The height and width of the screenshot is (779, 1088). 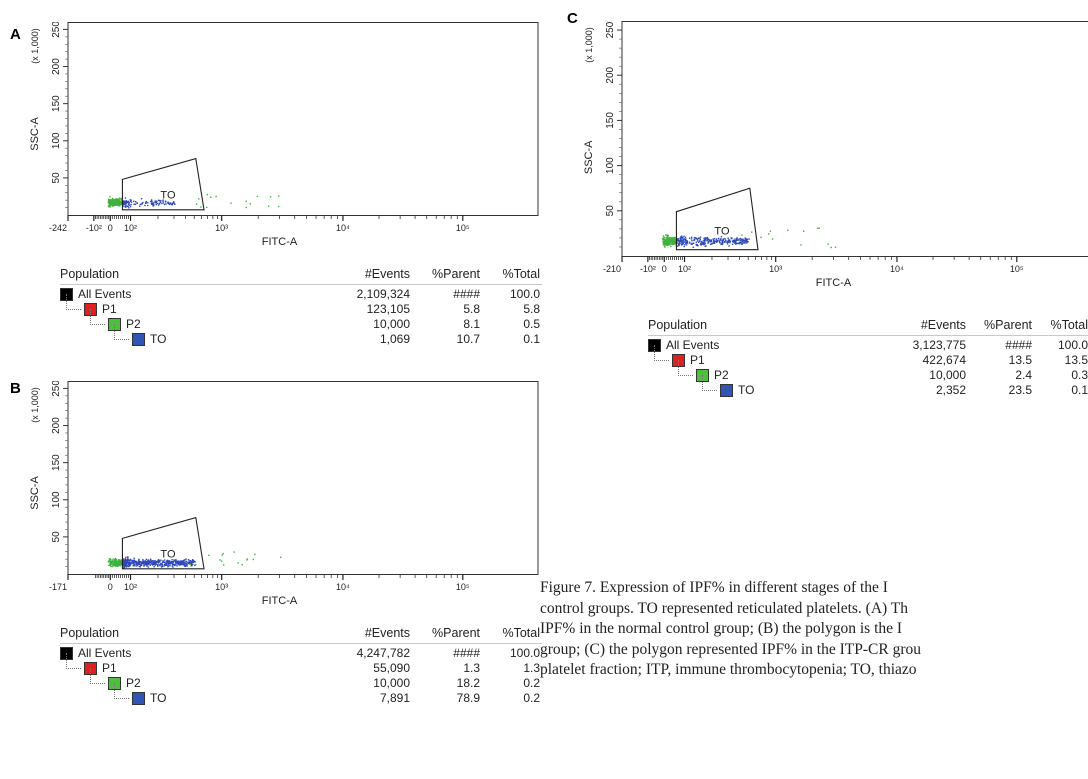 What do you see at coordinates (531, 339) in the screenshot?
I see `population-total: 0.1` at bounding box center [531, 339].